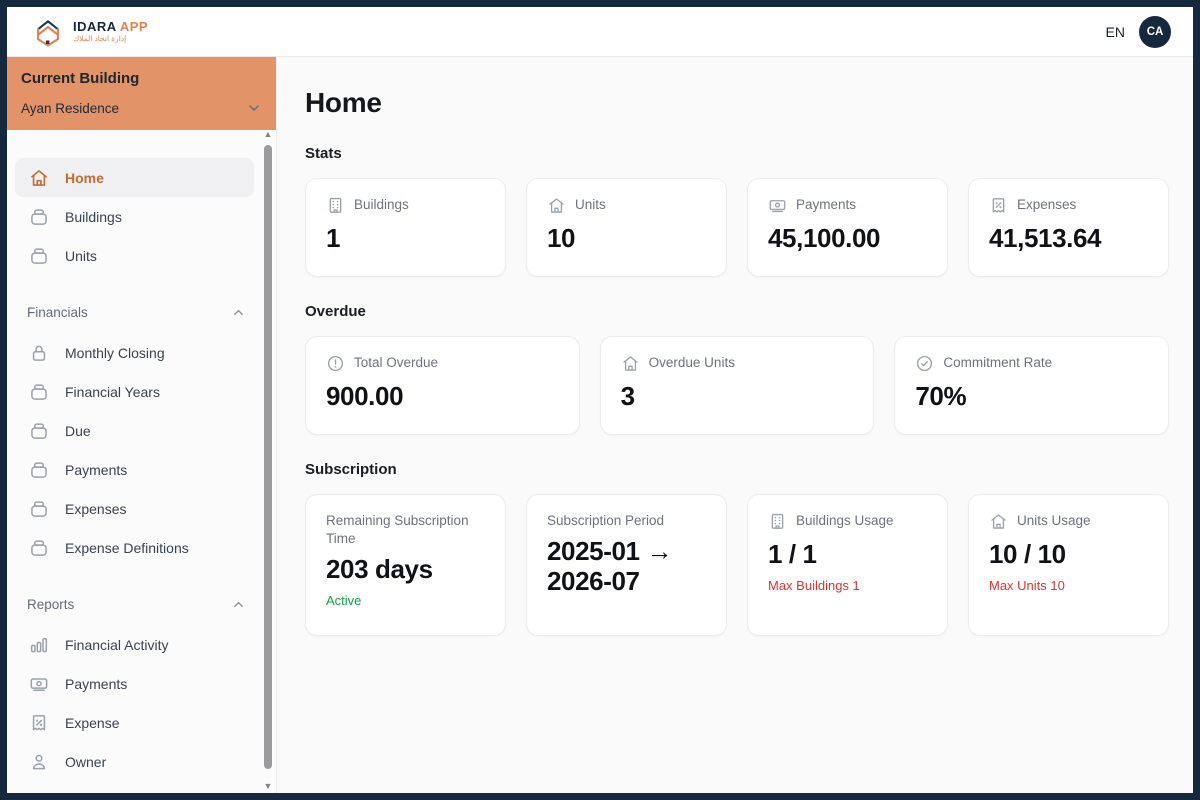  What do you see at coordinates (39, 353) in the screenshot?
I see `lock-icon` at bounding box center [39, 353].